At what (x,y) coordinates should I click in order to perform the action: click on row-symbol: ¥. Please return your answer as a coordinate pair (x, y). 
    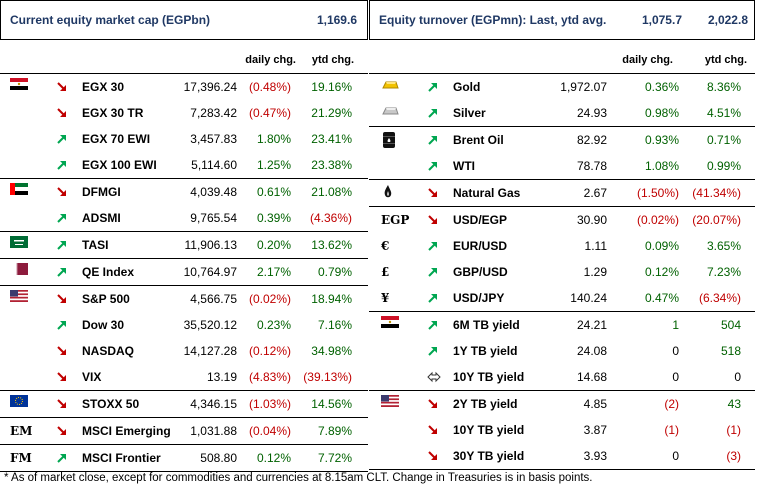
    Looking at the image, I should click on (385, 298).